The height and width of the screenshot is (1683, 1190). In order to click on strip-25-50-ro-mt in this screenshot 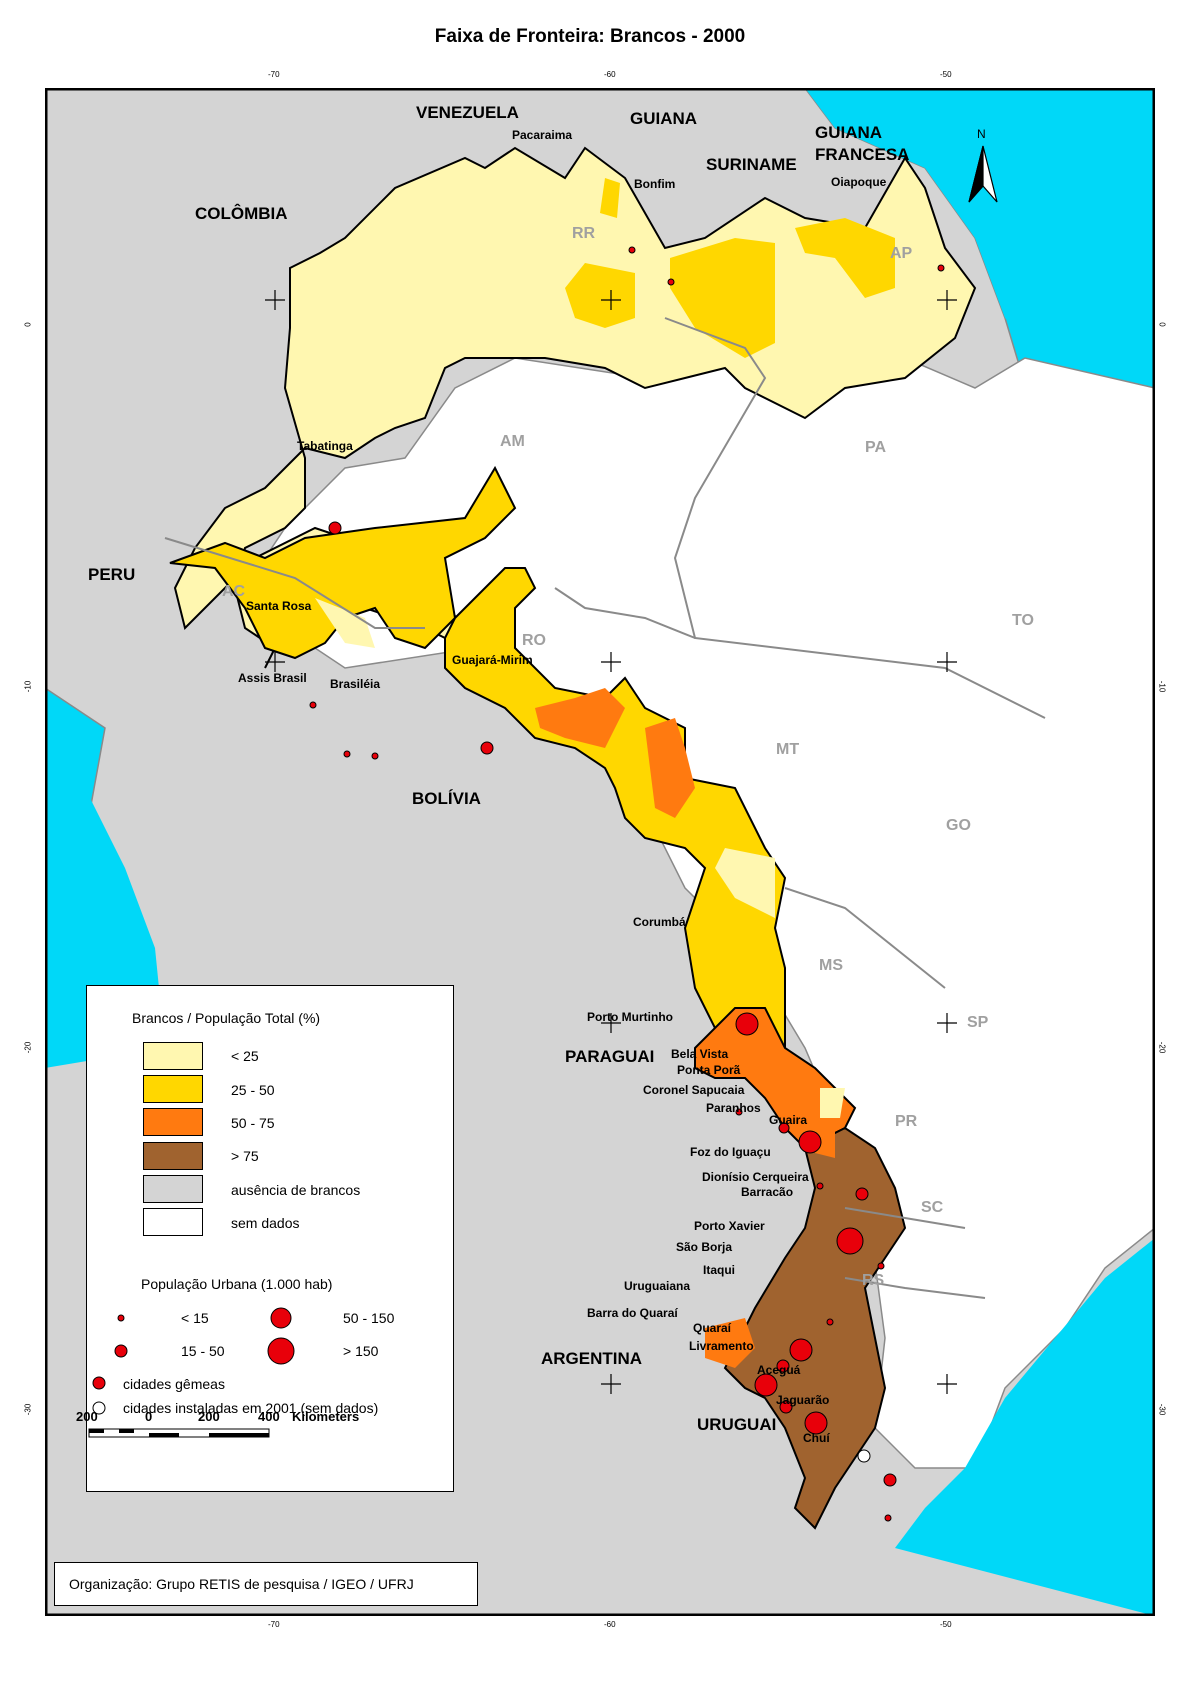, I will do `click(615, 818)`.